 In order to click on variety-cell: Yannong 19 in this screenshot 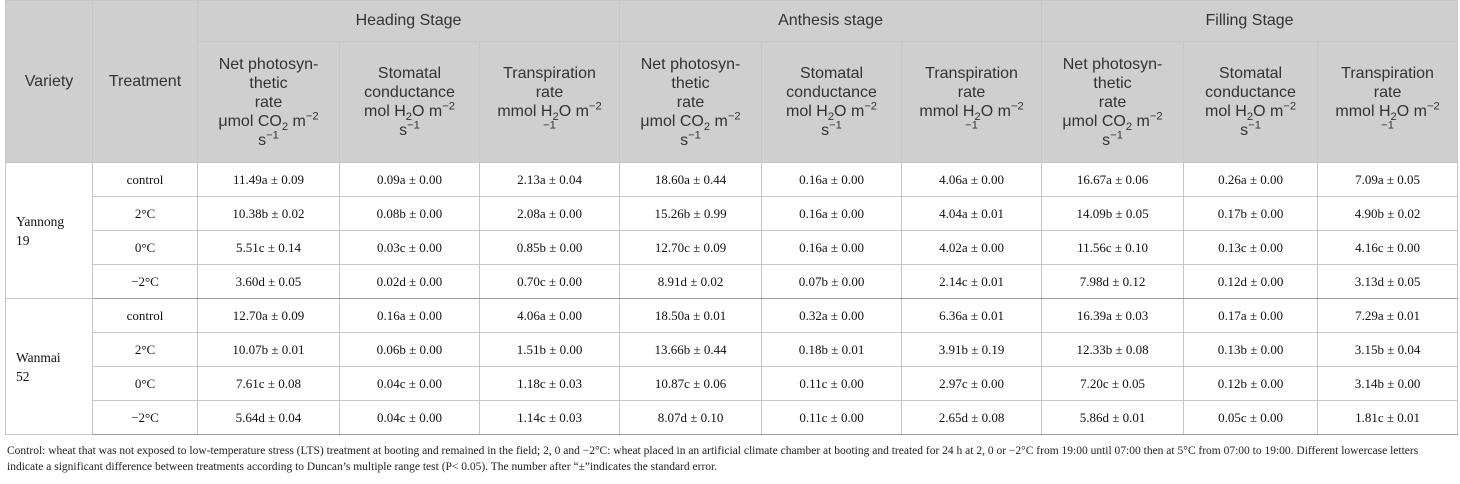, I will do `click(49, 230)`.